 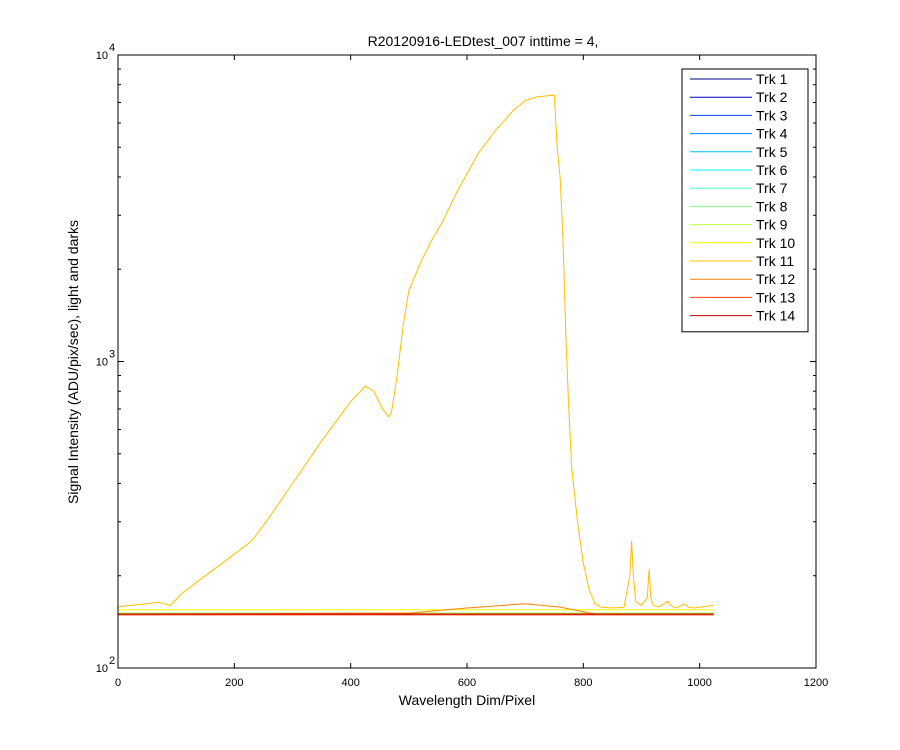 What do you see at coordinates (350, 683) in the screenshot?
I see `x-tick-label: 400` at bounding box center [350, 683].